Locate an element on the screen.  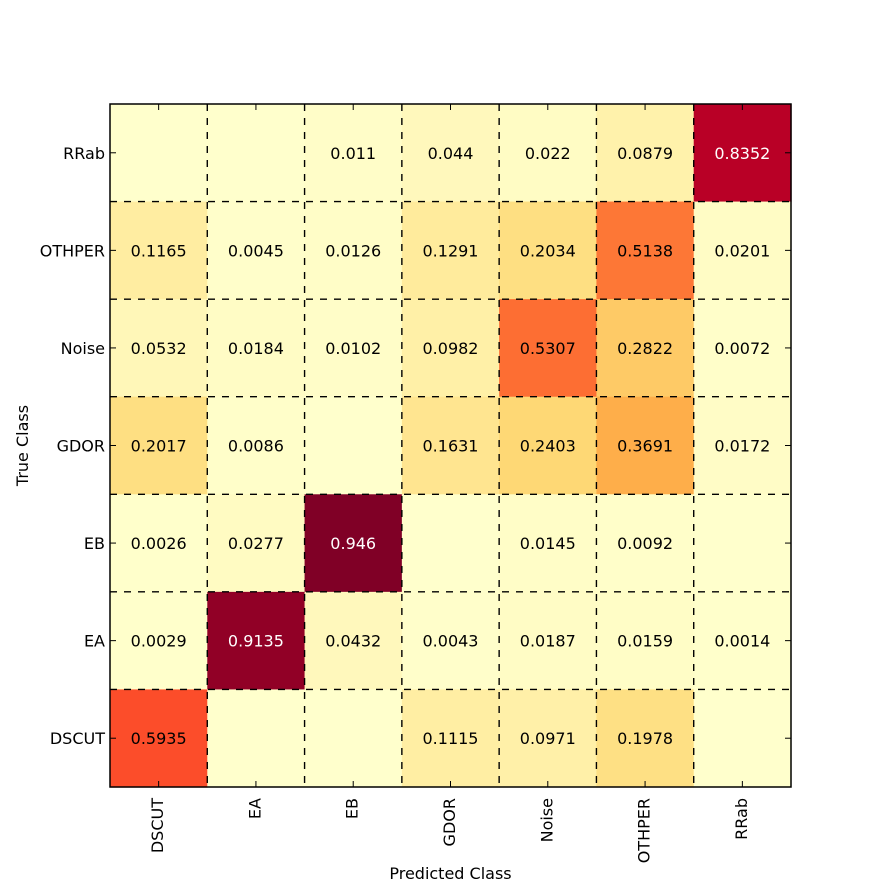
cell-value-label-ea-eb: 0.0432 is located at coordinates (353, 641).